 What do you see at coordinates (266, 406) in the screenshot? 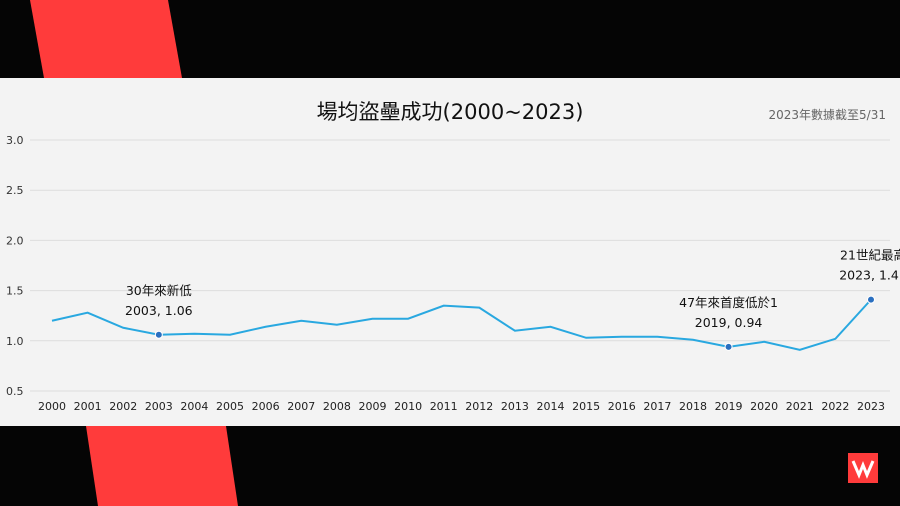
I see `x-tick-label: 2006` at bounding box center [266, 406].